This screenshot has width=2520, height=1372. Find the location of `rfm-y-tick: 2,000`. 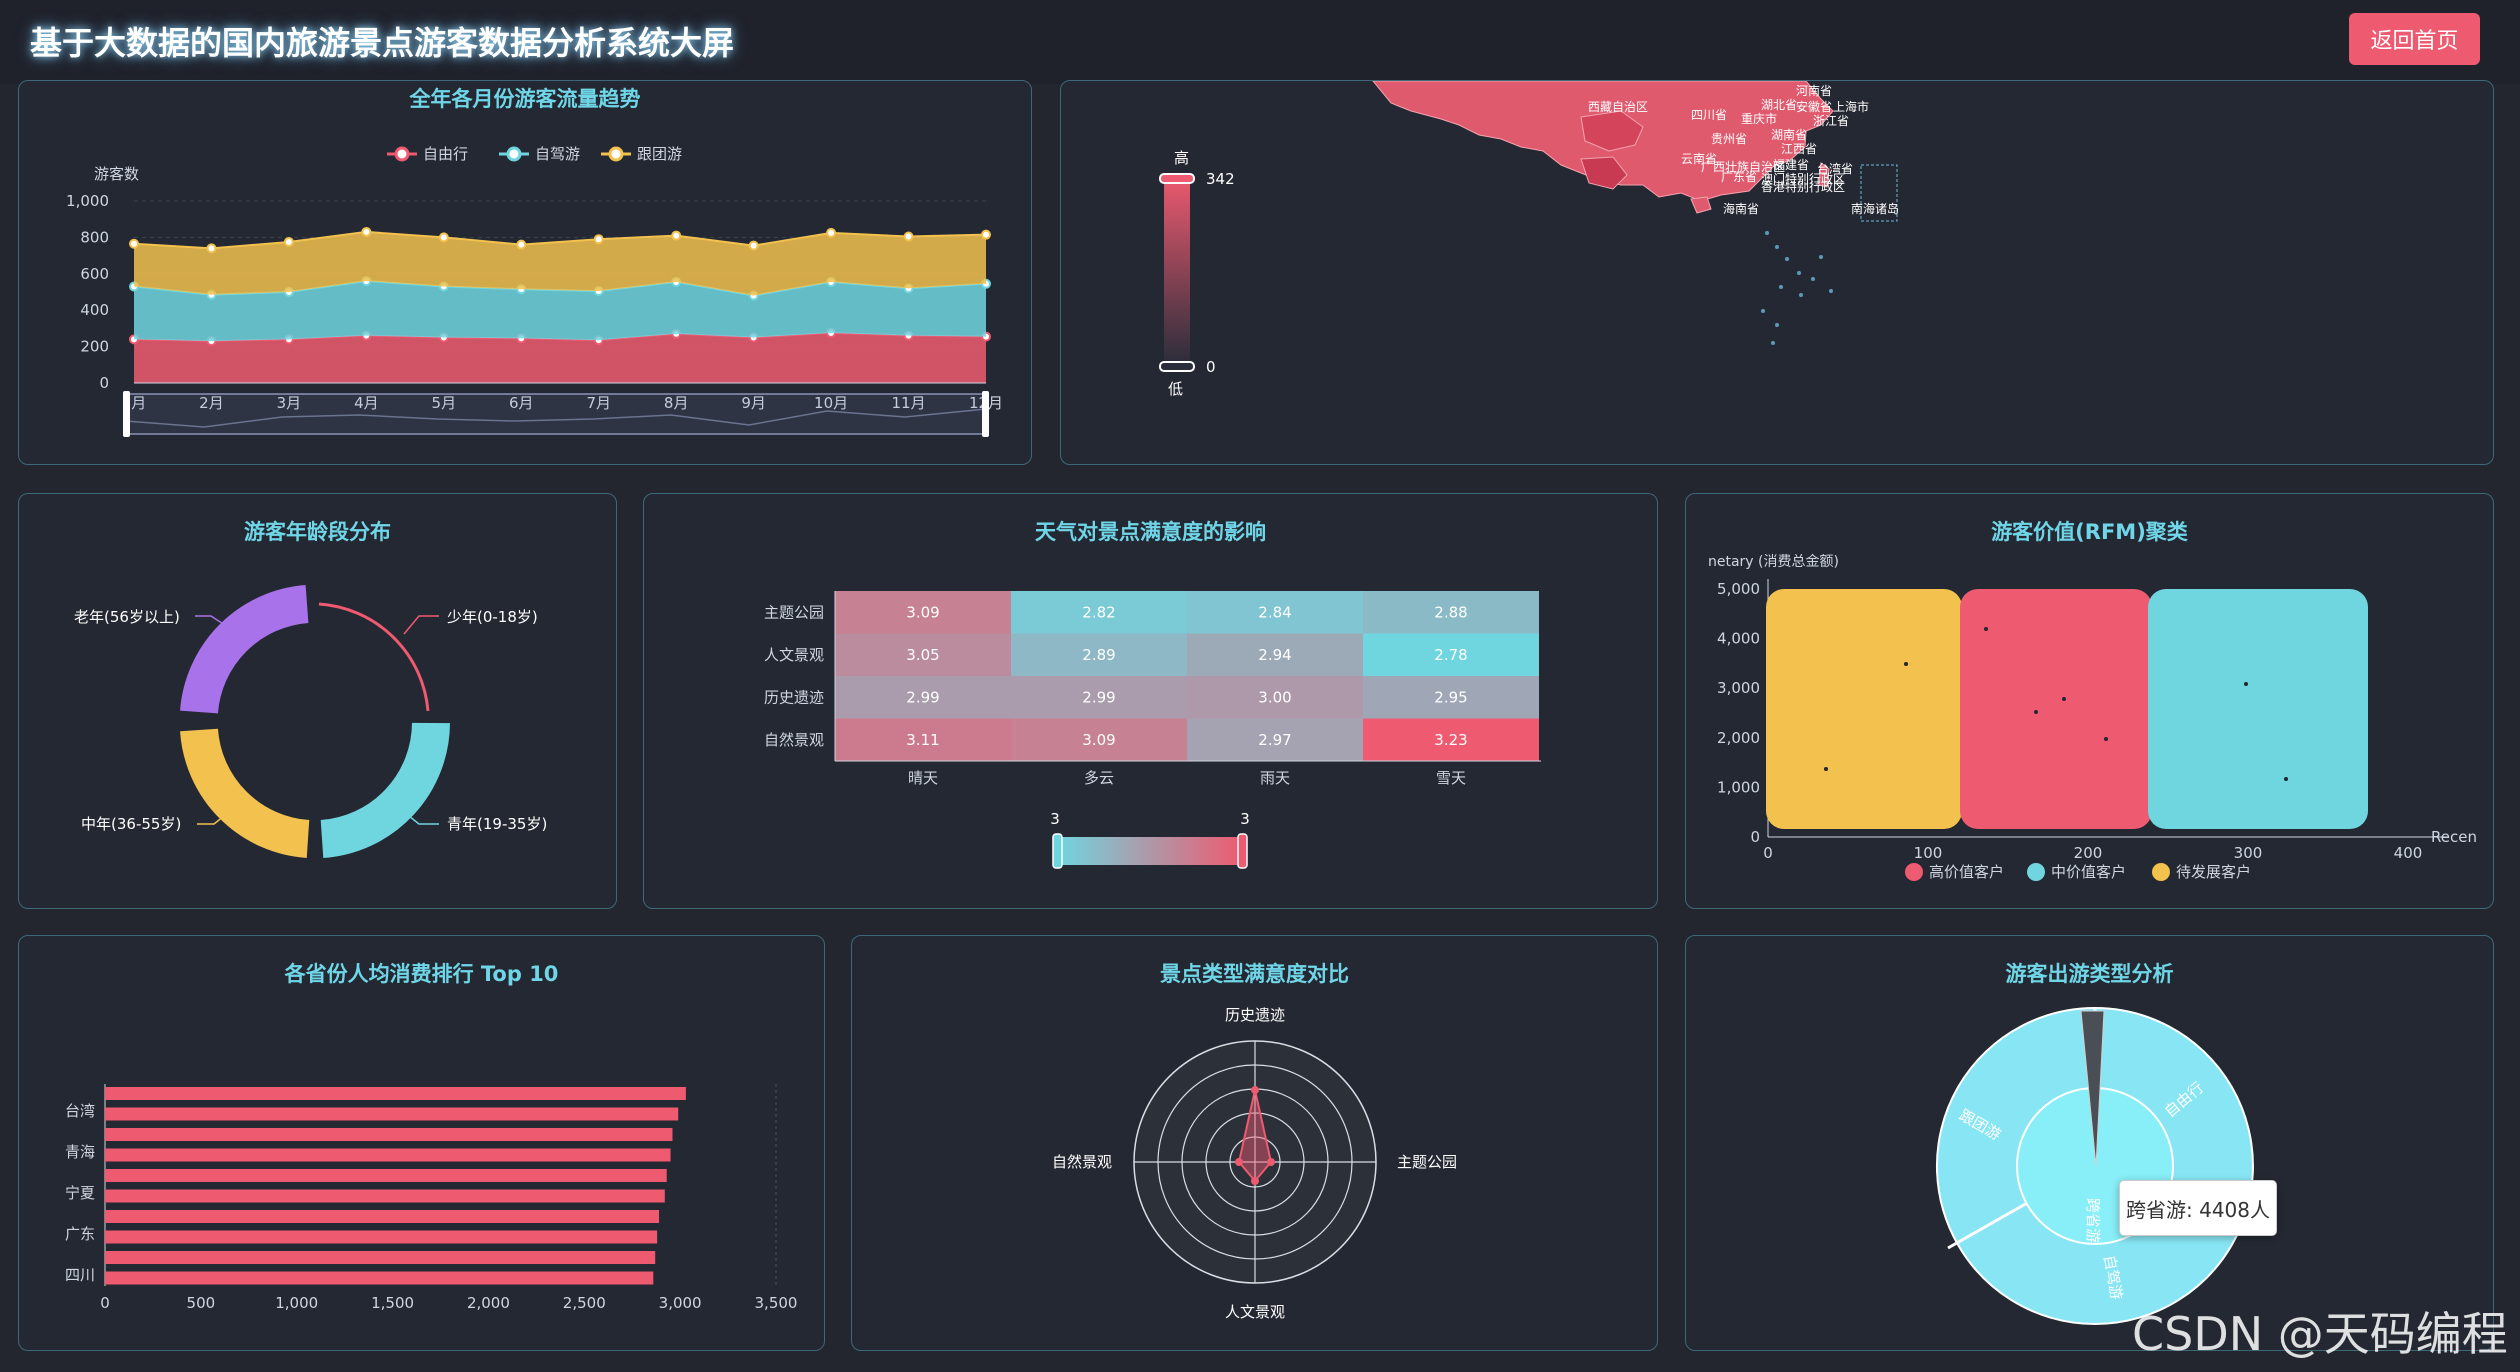

rfm-y-tick: 2,000 is located at coordinates (1738, 738).